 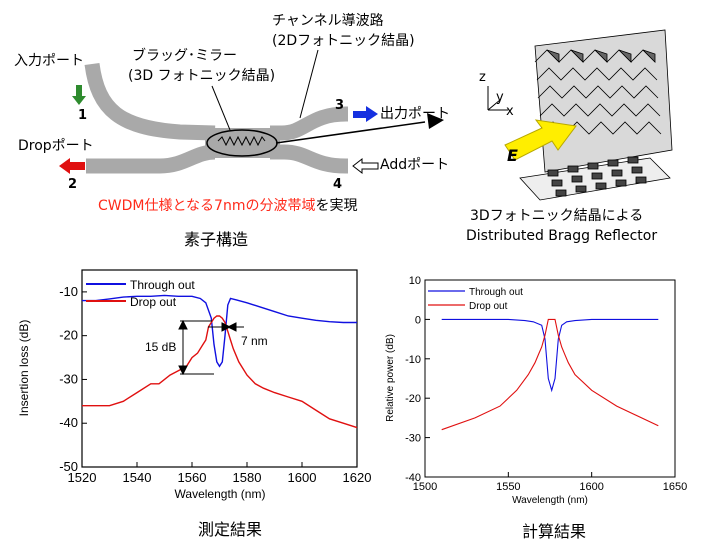 I want to click on calculated-xlabel: Wavelength (nm), so click(x=550, y=500).